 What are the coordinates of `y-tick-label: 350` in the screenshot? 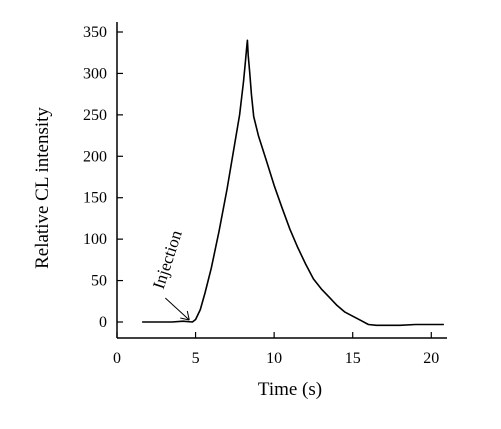 It's located at (95, 32).